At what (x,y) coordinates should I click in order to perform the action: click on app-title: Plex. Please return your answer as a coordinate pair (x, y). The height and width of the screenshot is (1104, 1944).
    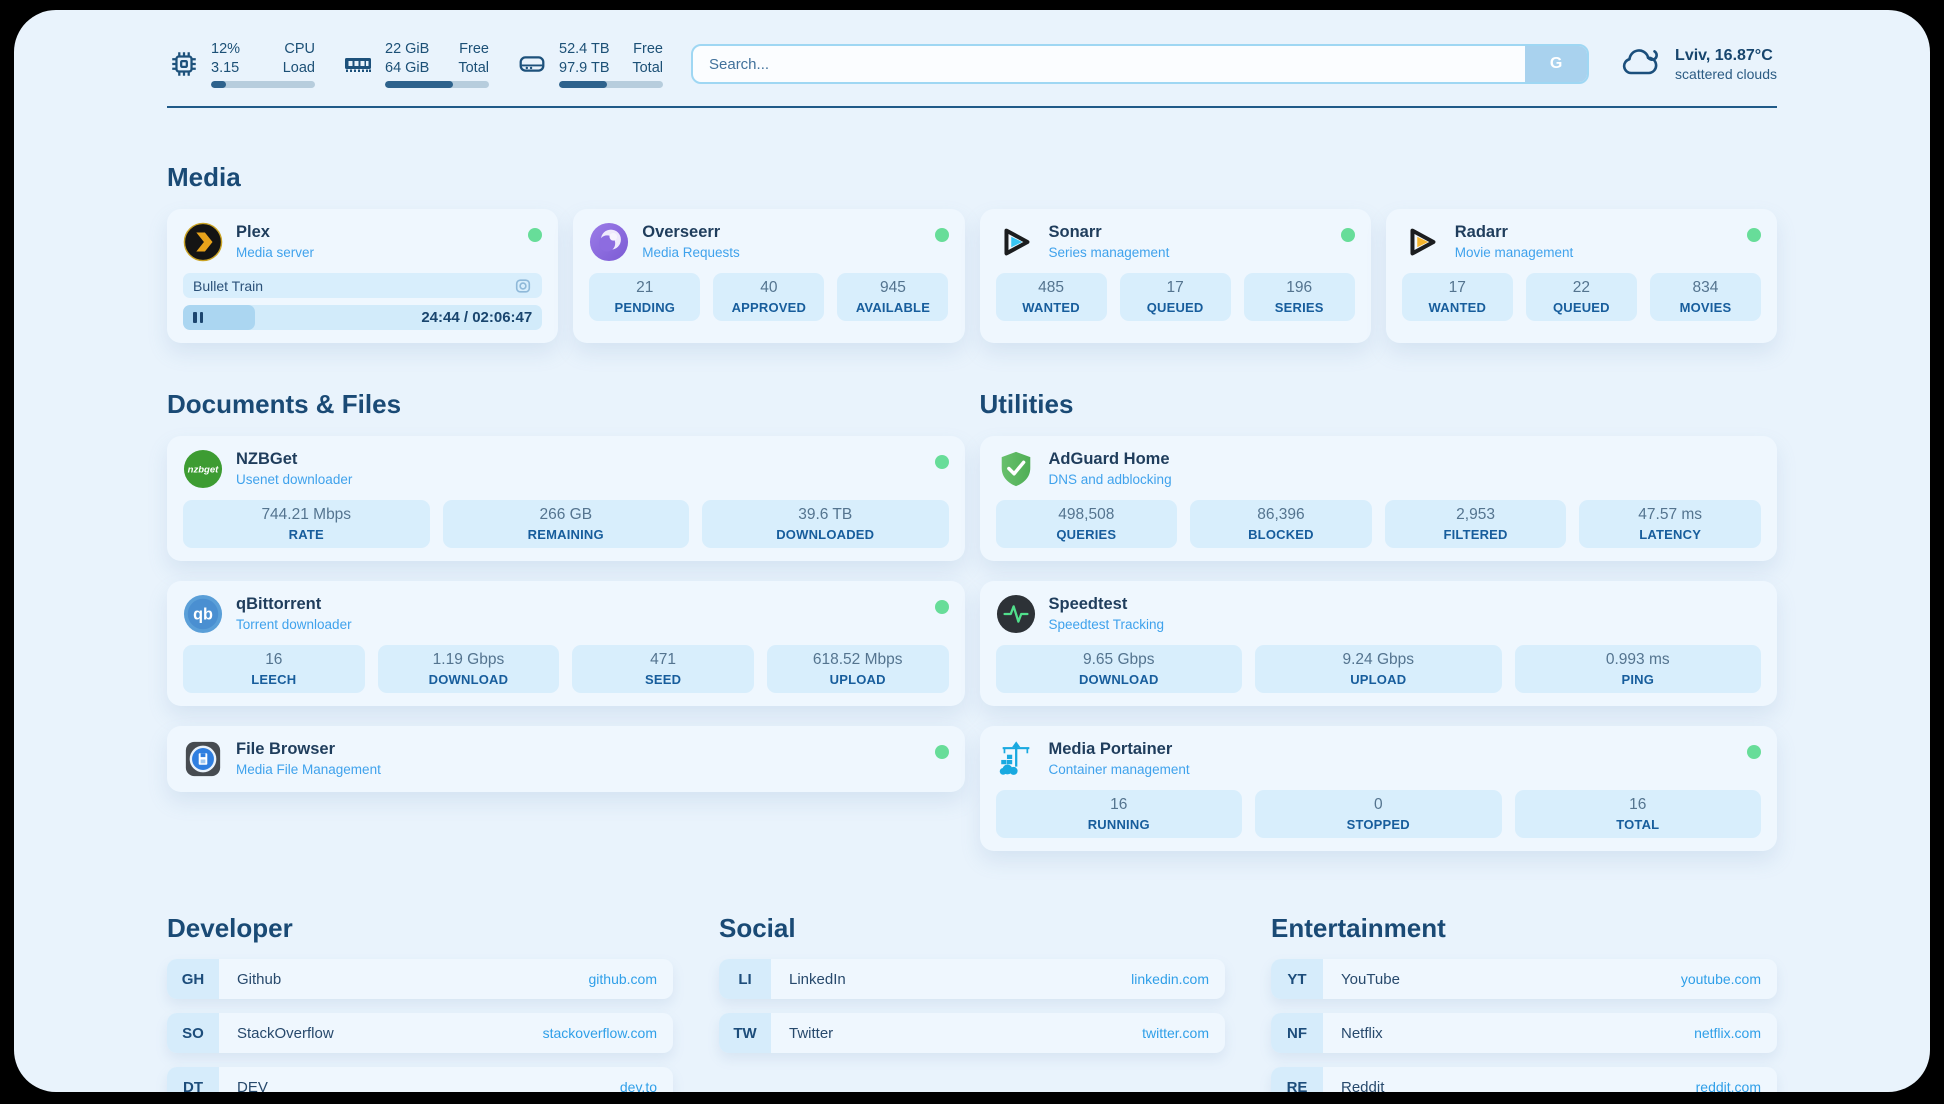
    Looking at the image, I should click on (253, 232).